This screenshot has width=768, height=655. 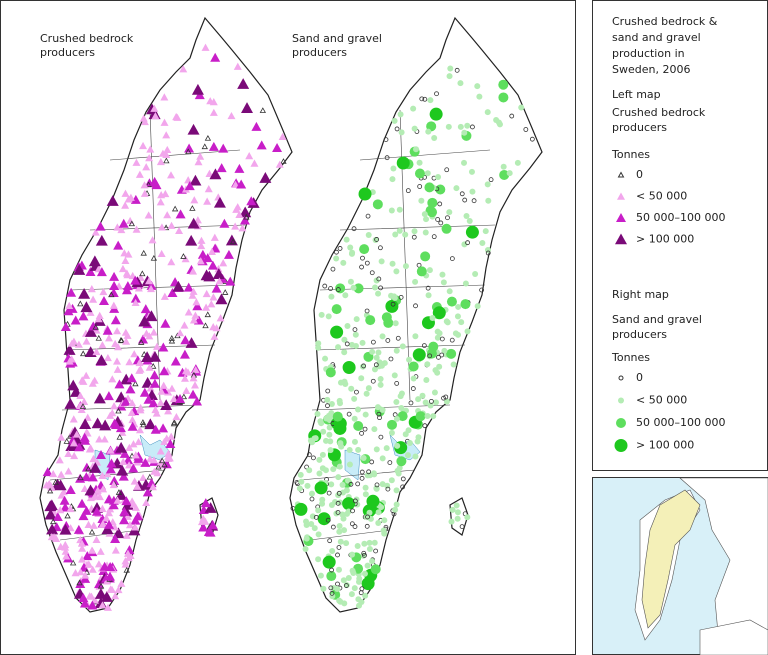 What do you see at coordinates (648, 53) in the screenshot?
I see `legend-title: production in` at bounding box center [648, 53].